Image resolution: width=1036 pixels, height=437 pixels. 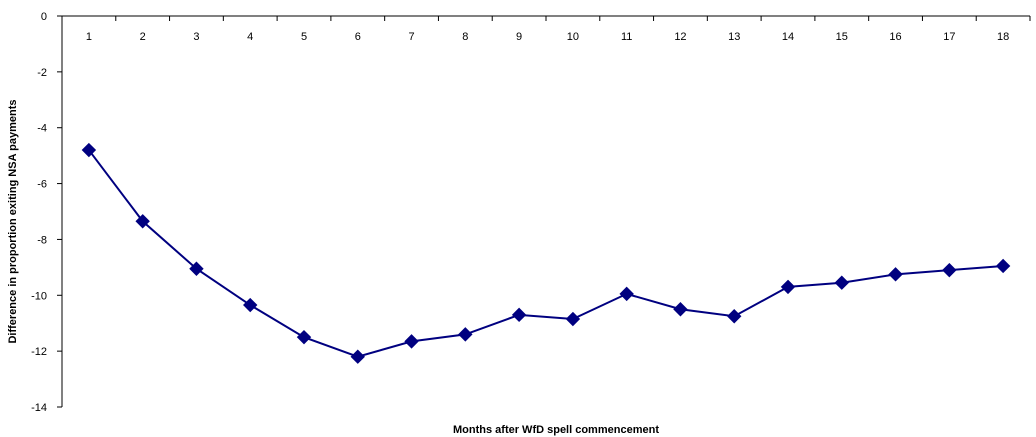 I want to click on x-tick-label: 13, so click(x=734, y=37).